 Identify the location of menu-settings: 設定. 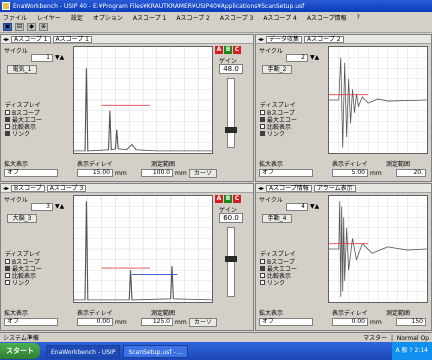
(76, 18).